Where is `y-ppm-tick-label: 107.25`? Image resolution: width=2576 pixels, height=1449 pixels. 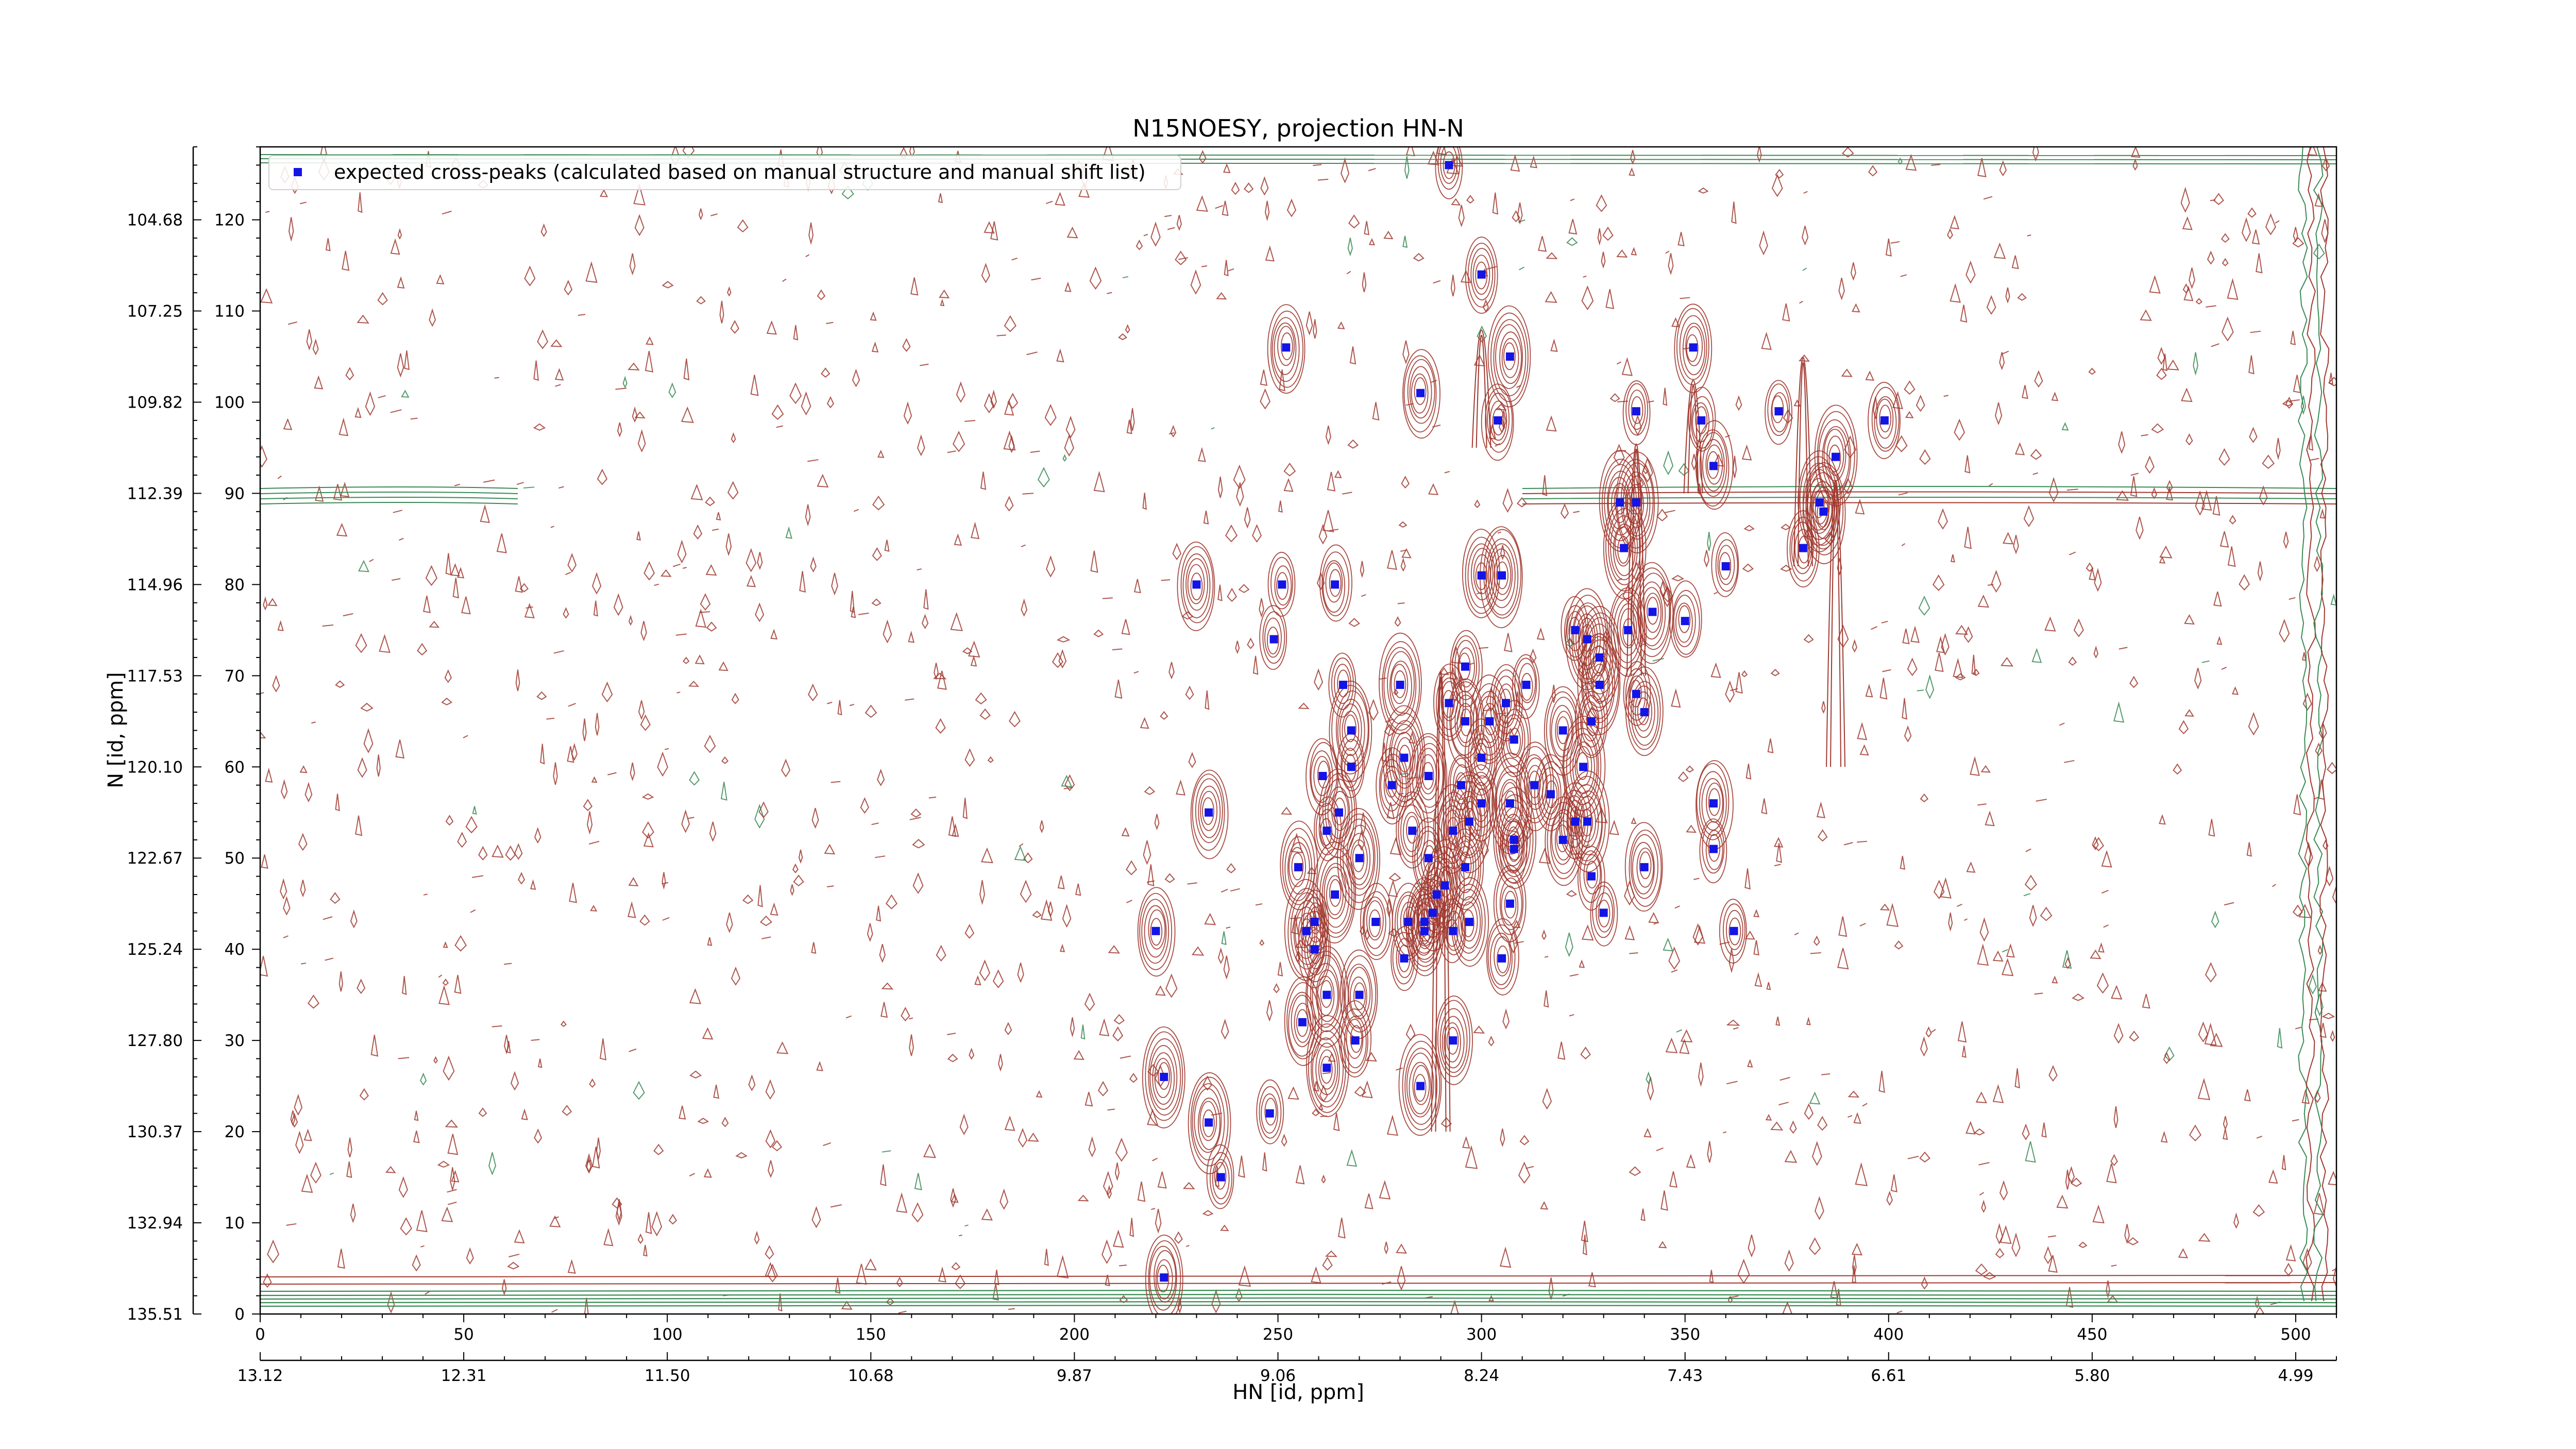
y-ppm-tick-label: 107.25 is located at coordinates (155, 311).